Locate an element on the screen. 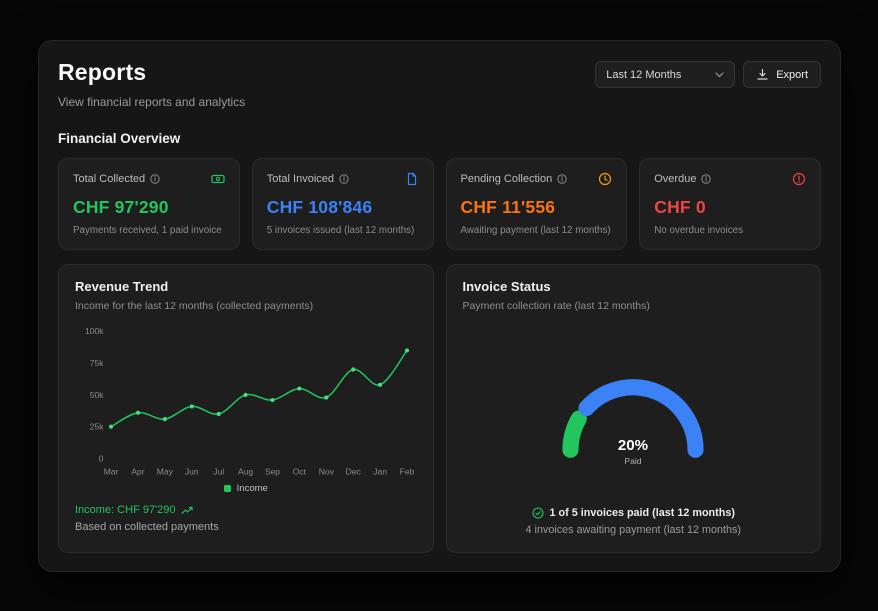 Image resolution: width=878 pixels, height=611 pixels. download-icon is located at coordinates (762, 74).